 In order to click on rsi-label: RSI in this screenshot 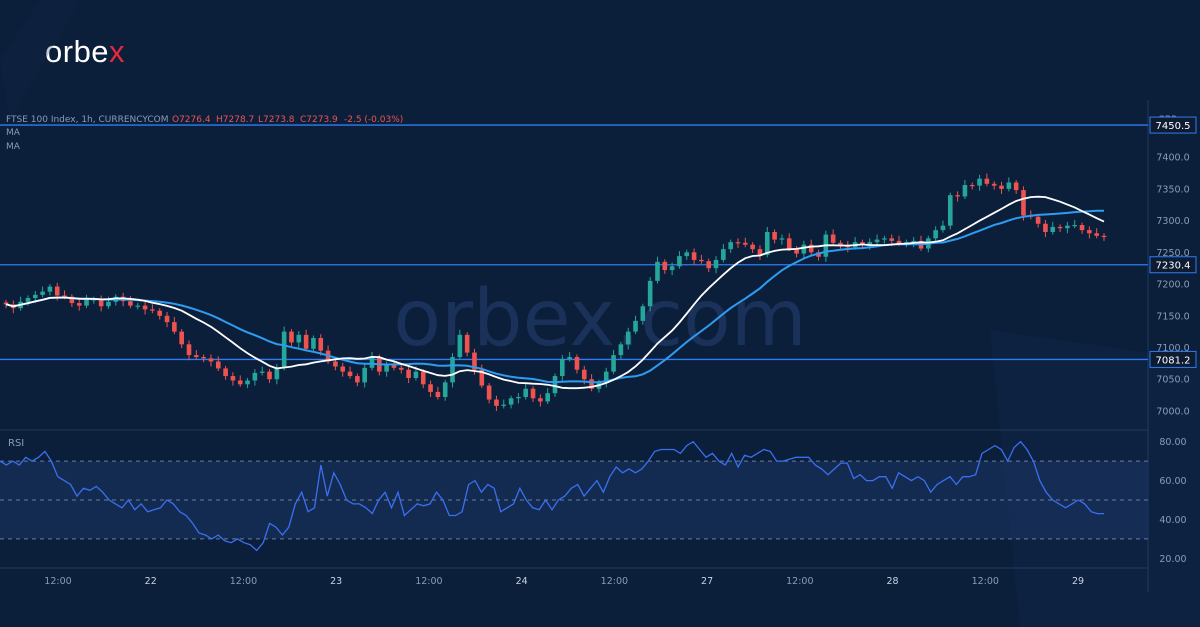, I will do `click(16, 443)`.